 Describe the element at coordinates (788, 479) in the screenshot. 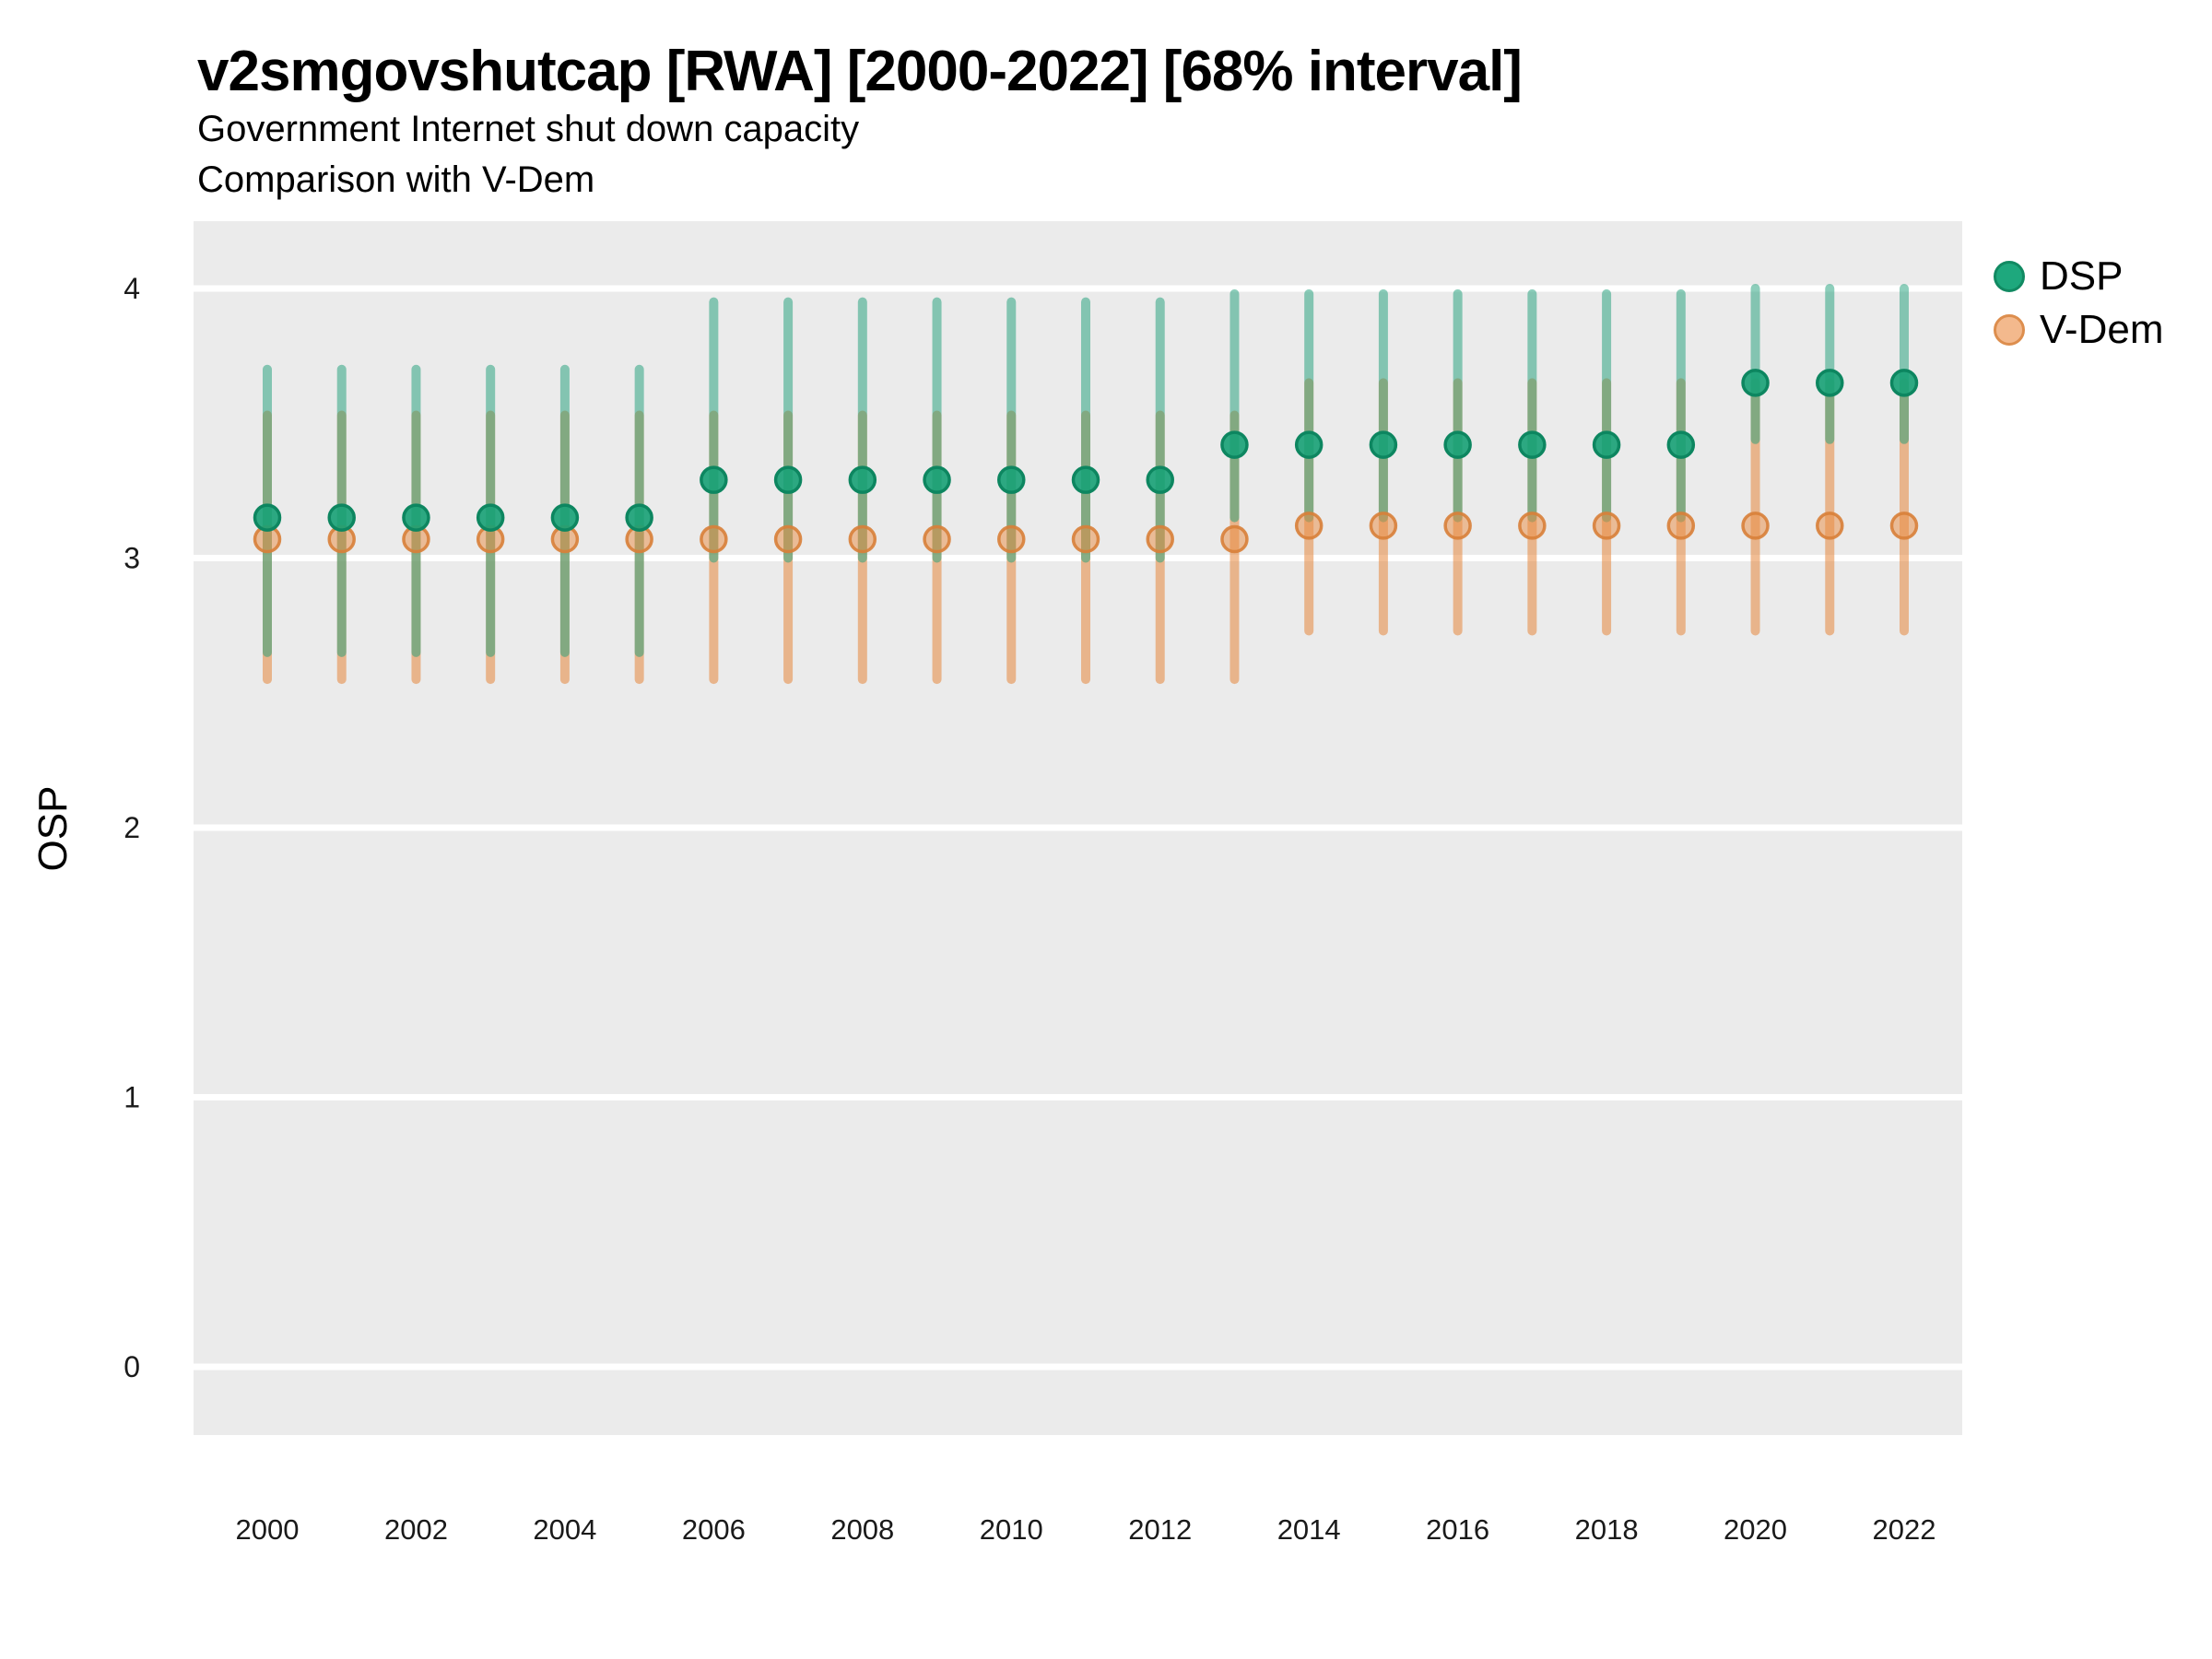

I see `dsp-point-2007` at that location.